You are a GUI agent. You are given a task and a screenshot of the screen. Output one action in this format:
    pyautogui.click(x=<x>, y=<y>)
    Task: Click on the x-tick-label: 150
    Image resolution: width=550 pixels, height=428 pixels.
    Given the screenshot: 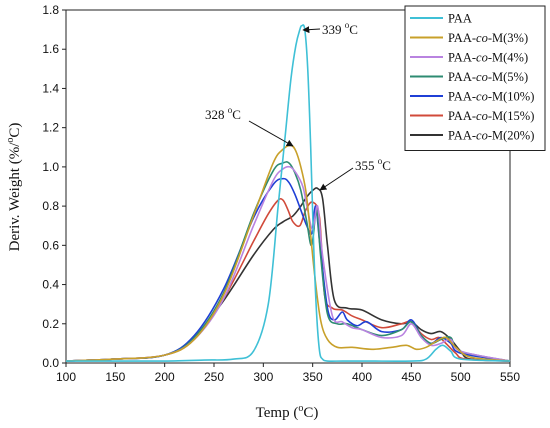 What is the action you would take?
    pyautogui.click(x=115, y=377)
    